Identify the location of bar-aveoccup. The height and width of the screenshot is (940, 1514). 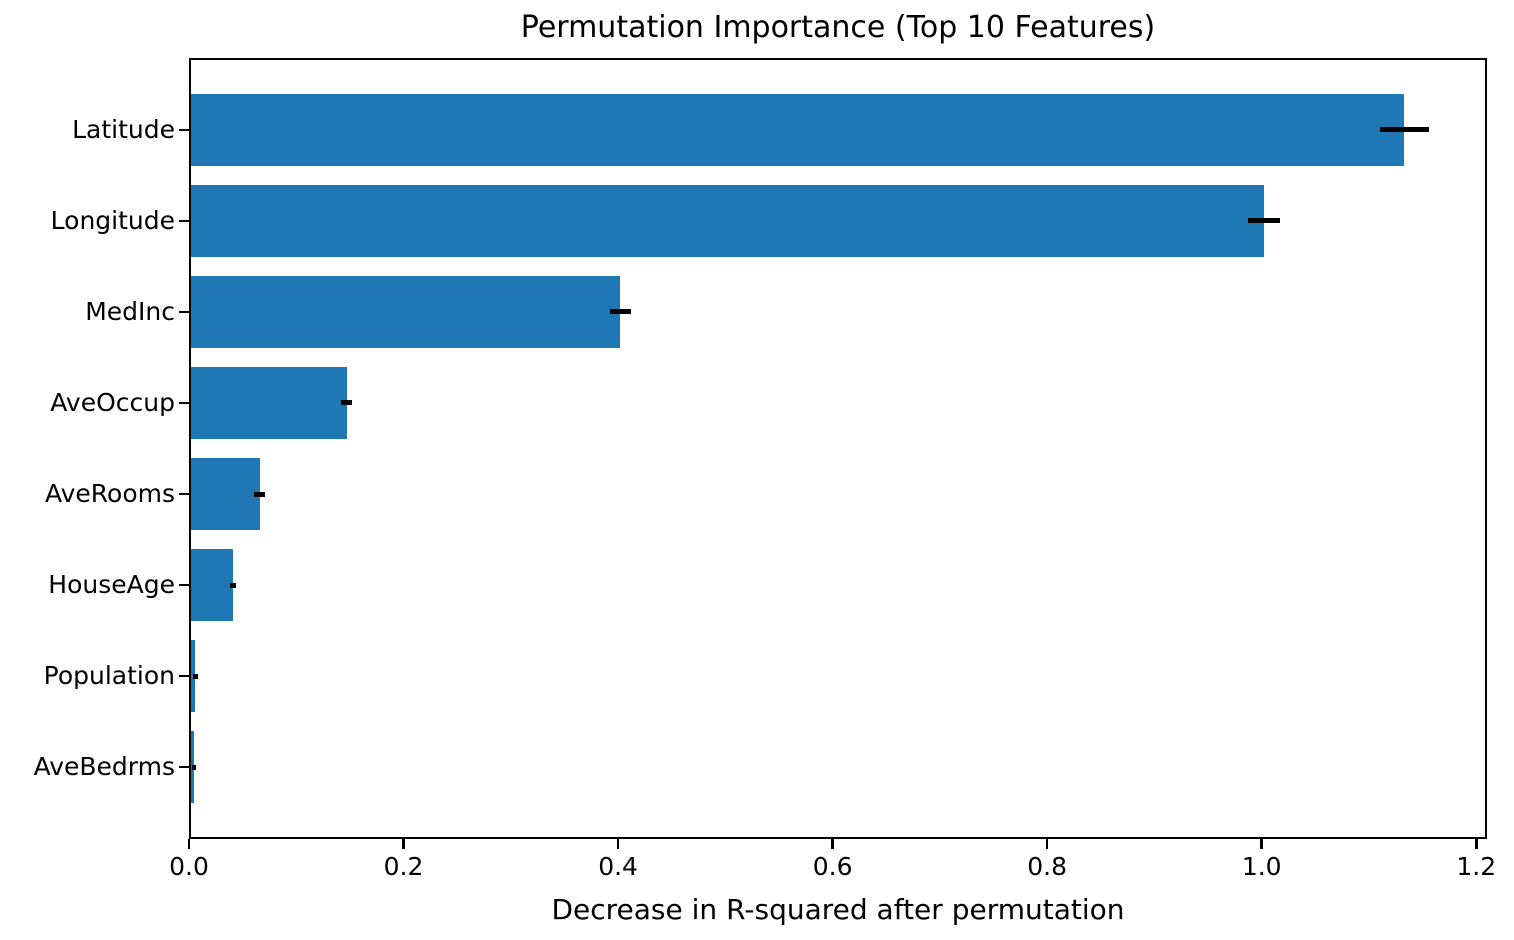
(268, 403).